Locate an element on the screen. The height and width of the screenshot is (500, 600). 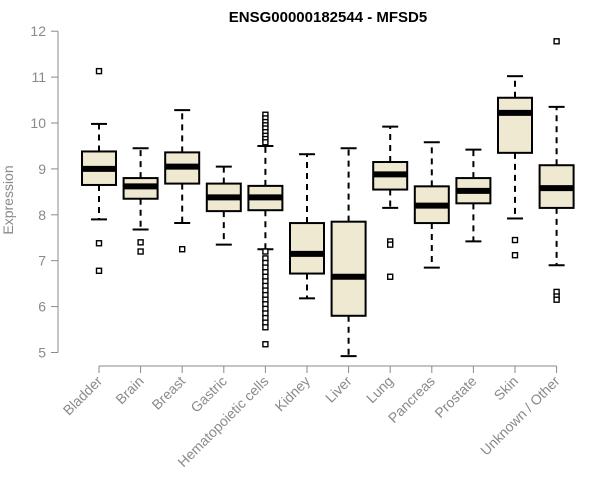
y-tick-label: 7 is located at coordinates (42, 261).